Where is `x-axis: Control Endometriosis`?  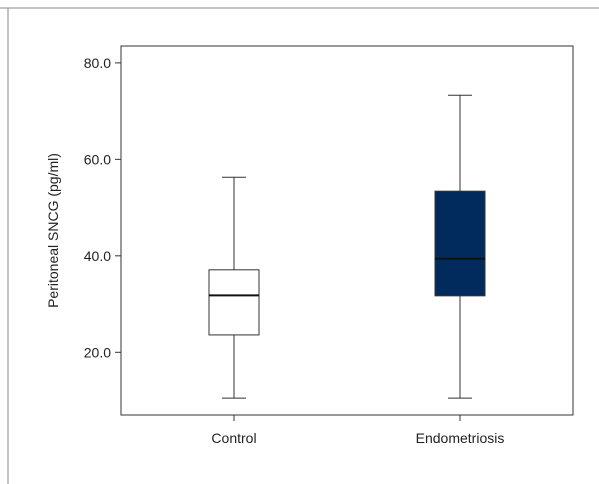 x-axis: Control Endometriosis is located at coordinates (357, 430).